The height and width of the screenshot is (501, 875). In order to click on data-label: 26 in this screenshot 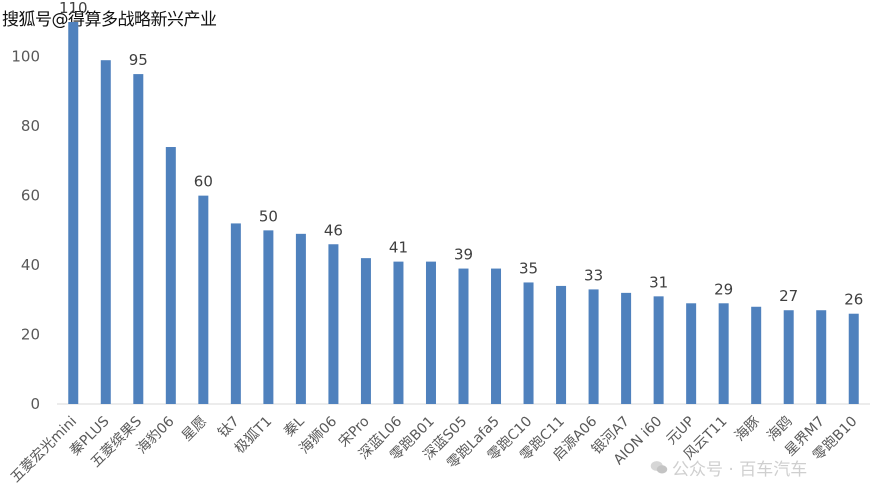, I will do `click(853, 300)`.